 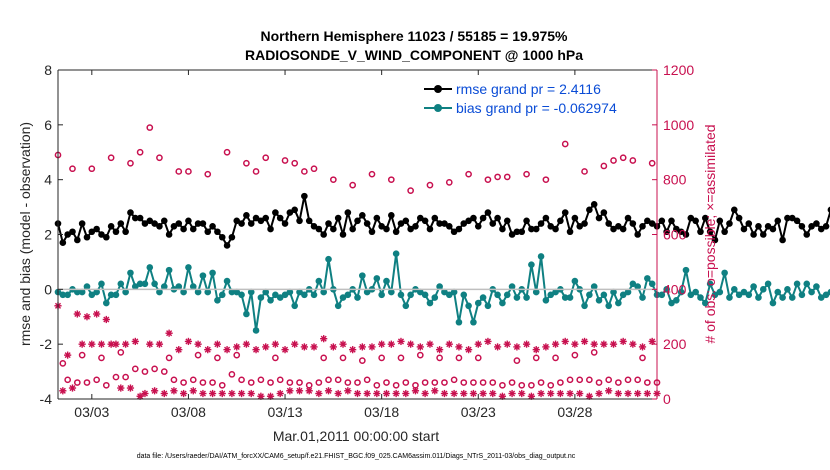 What do you see at coordinates (381, 412) in the screenshot?
I see `x-tick-label: 03/18` at bounding box center [381, 412].